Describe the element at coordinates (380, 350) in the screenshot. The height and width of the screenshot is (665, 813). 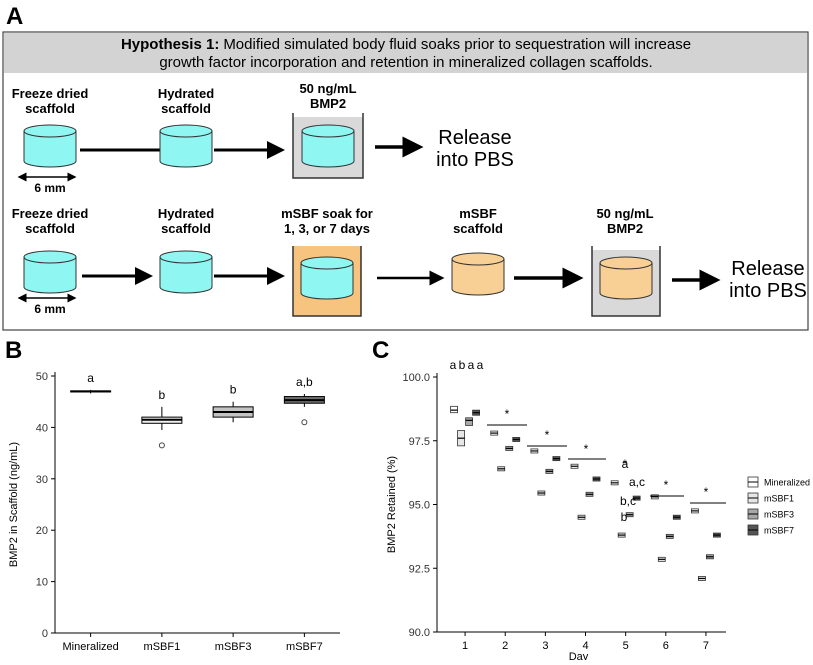
I see `panel-label: C` at that location.